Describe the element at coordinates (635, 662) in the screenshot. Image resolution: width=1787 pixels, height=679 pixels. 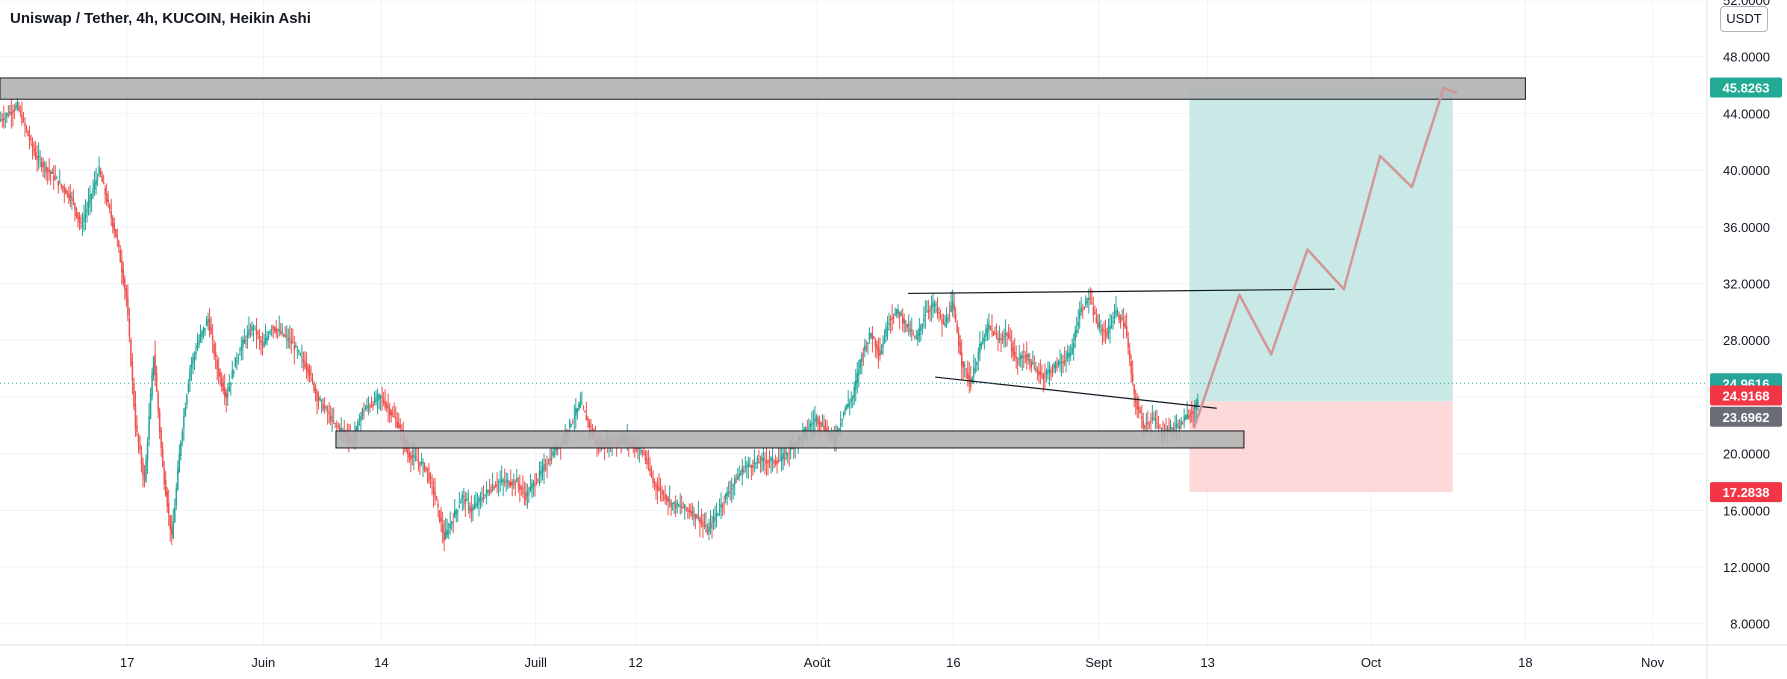
I see `x-tick-label: 12` at that location.